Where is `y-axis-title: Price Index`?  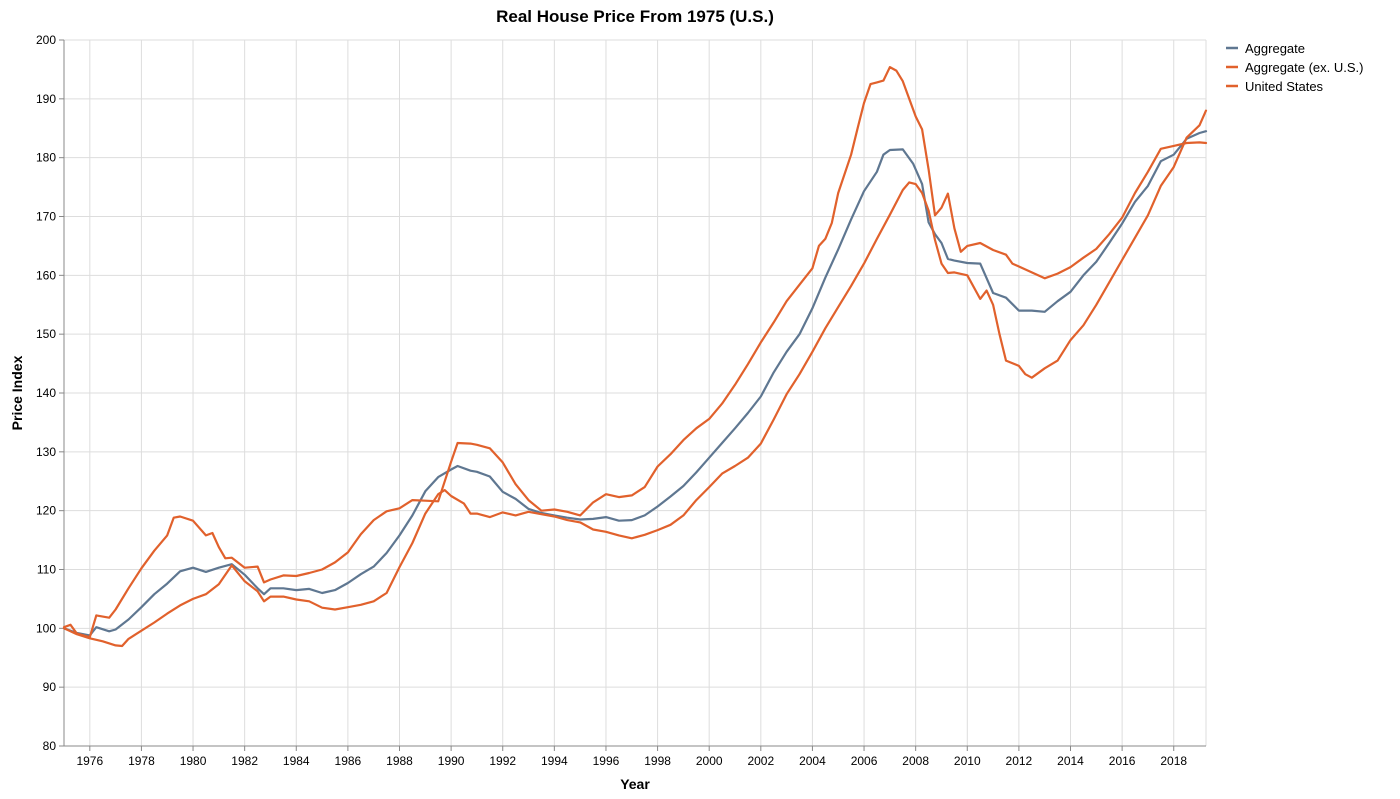 y-axis-title: Price Index is located at coordinates (17, 392).